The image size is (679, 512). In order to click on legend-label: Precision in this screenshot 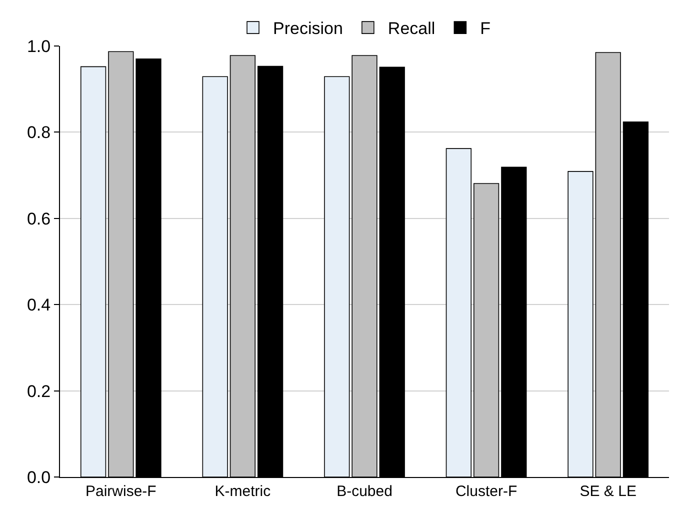, I will do `click(308, 28)`.